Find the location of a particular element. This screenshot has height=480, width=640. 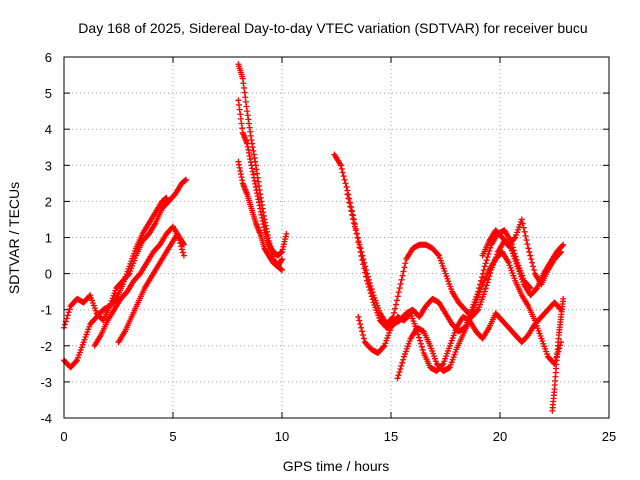

x-axis-label: GPS time / hours is located at coordinates (336, 466).